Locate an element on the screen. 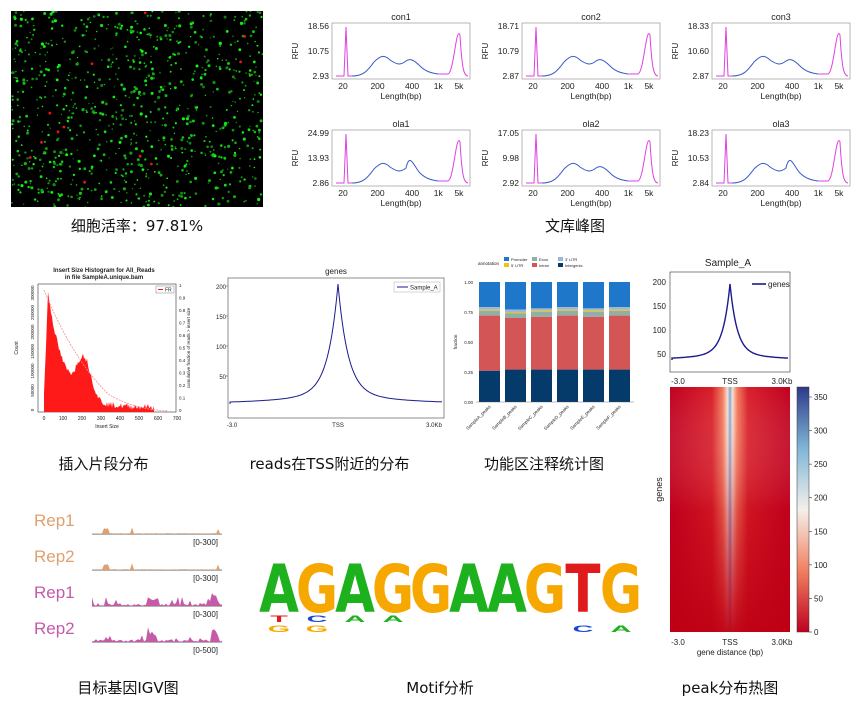 The width and height of the screenshot is (868, 704). x-tick-SampleC_peaks: SampleC_peaks is located at coordinates (530, 417).